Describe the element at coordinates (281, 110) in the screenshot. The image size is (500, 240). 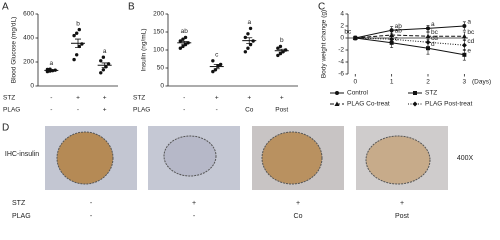
I see `row-symbol: Post` at that location.